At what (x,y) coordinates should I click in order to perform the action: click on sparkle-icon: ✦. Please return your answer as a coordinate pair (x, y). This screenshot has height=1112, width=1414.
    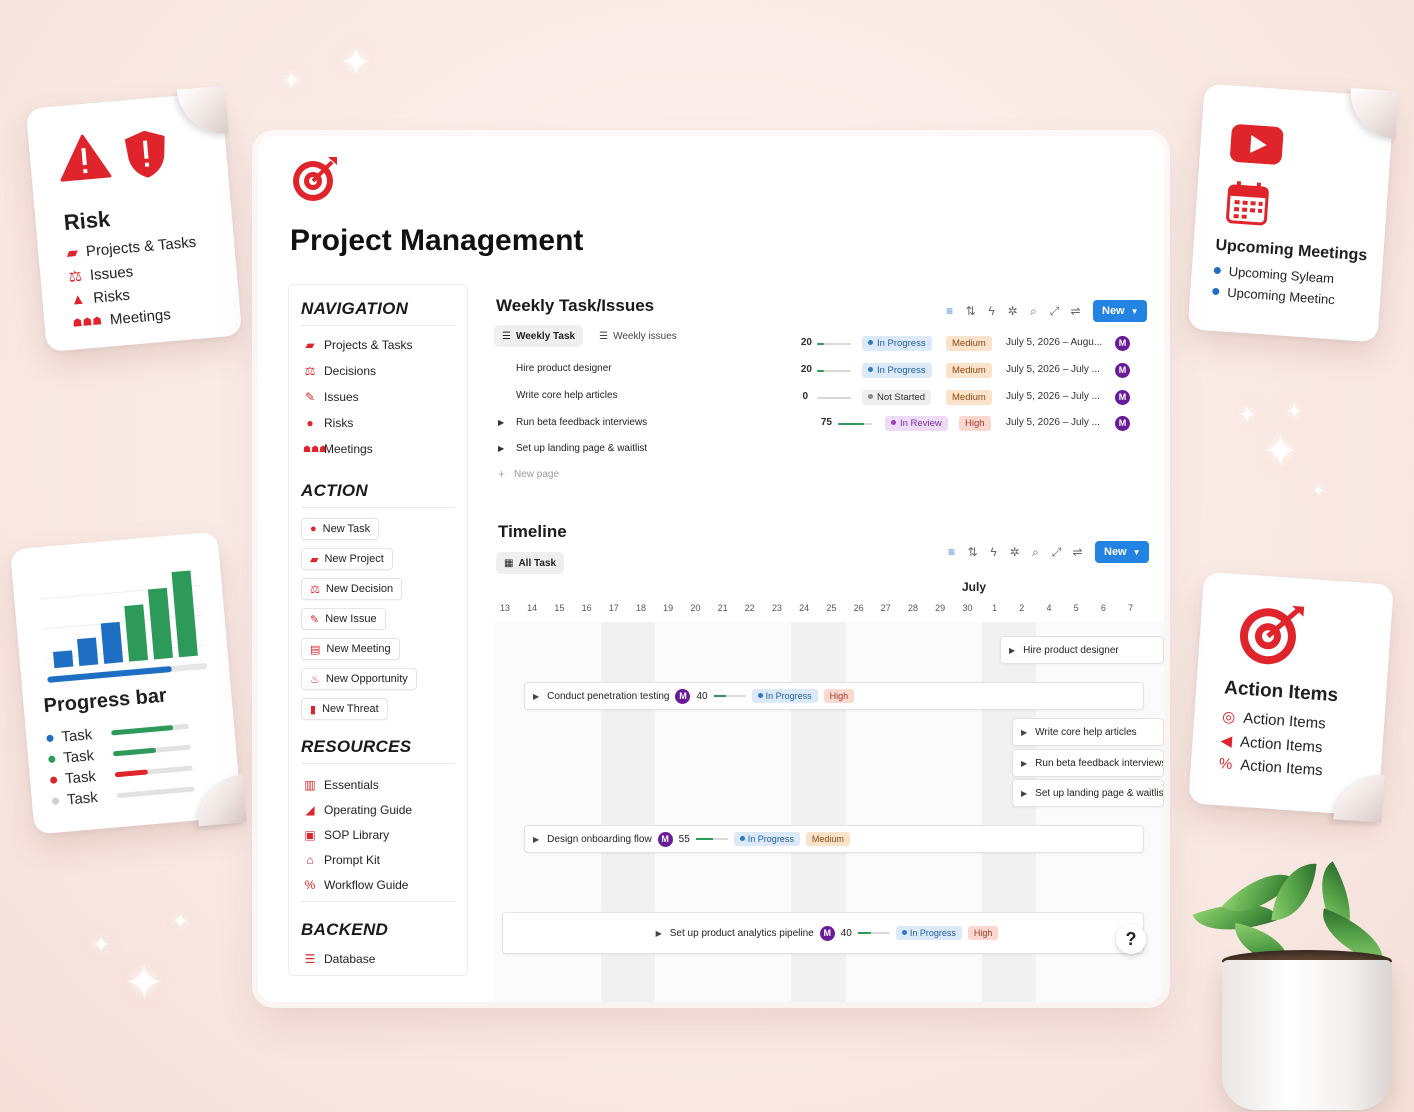
    Looking at the image, I should click on (101, 944).